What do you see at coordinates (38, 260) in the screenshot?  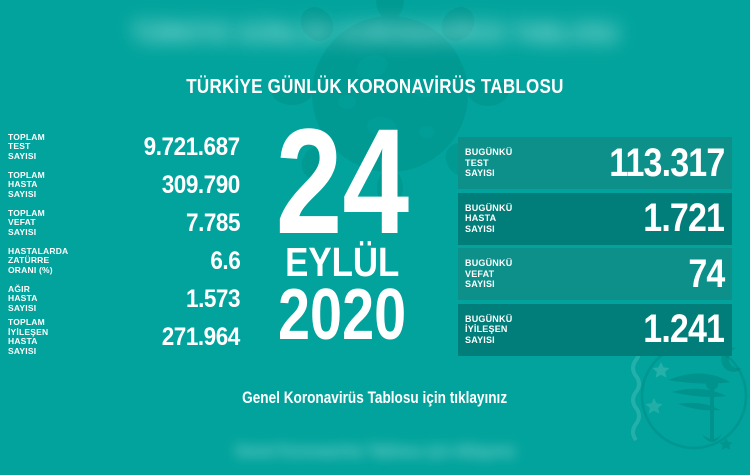 I see `total-label-zaturre: HASTALARDA ZATÜRRE ORANI (%)` at bounding box center [38, 260].